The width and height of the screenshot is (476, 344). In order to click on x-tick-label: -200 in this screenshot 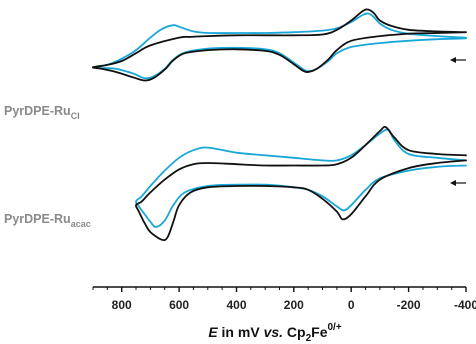, I will do `click(409, 305)`.